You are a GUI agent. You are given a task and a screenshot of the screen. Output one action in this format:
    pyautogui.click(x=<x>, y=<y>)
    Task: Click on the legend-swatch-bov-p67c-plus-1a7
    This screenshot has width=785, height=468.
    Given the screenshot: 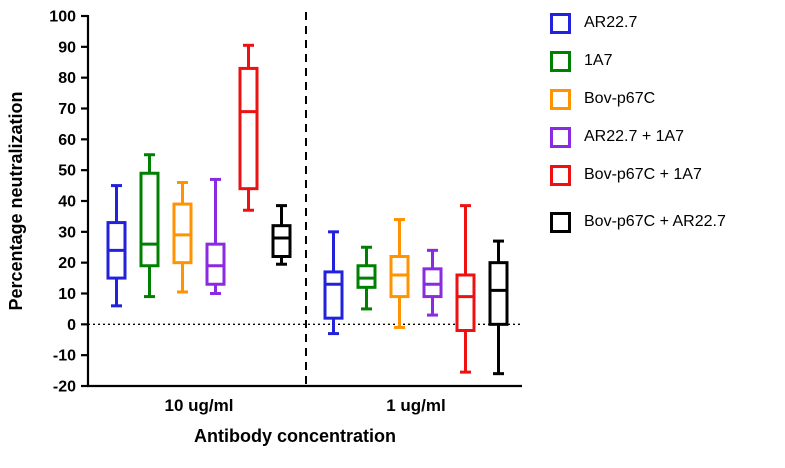 What is the action you would take?
    pyautogui.click(x=560, y=175)
    